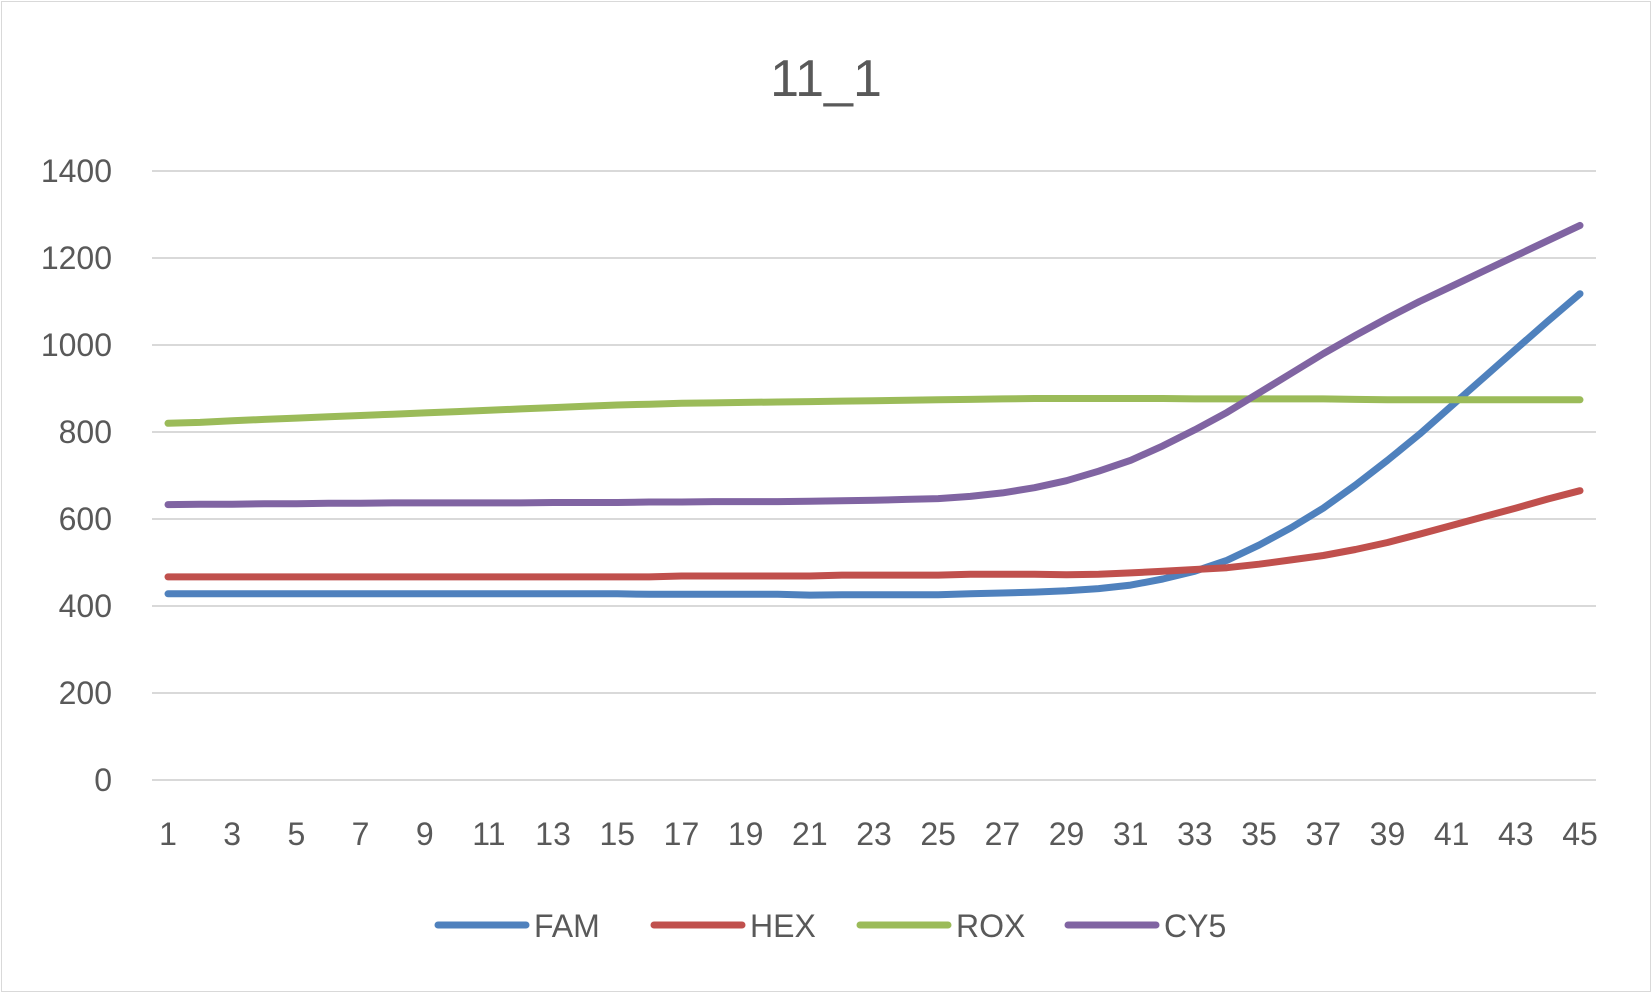  What do you see at coordinates (85, 606) in the screenshot?
I see `y-tick-label: 400` at bounding box center [85, 606].